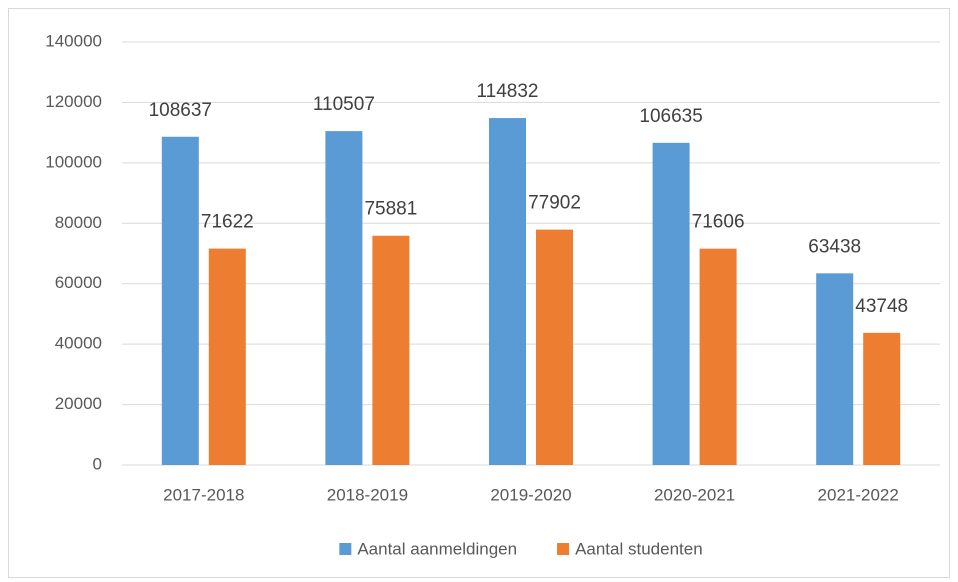  Describe the element at coordinates (881, 306) in the screenshot. I see `data-label: 43748` at that location.